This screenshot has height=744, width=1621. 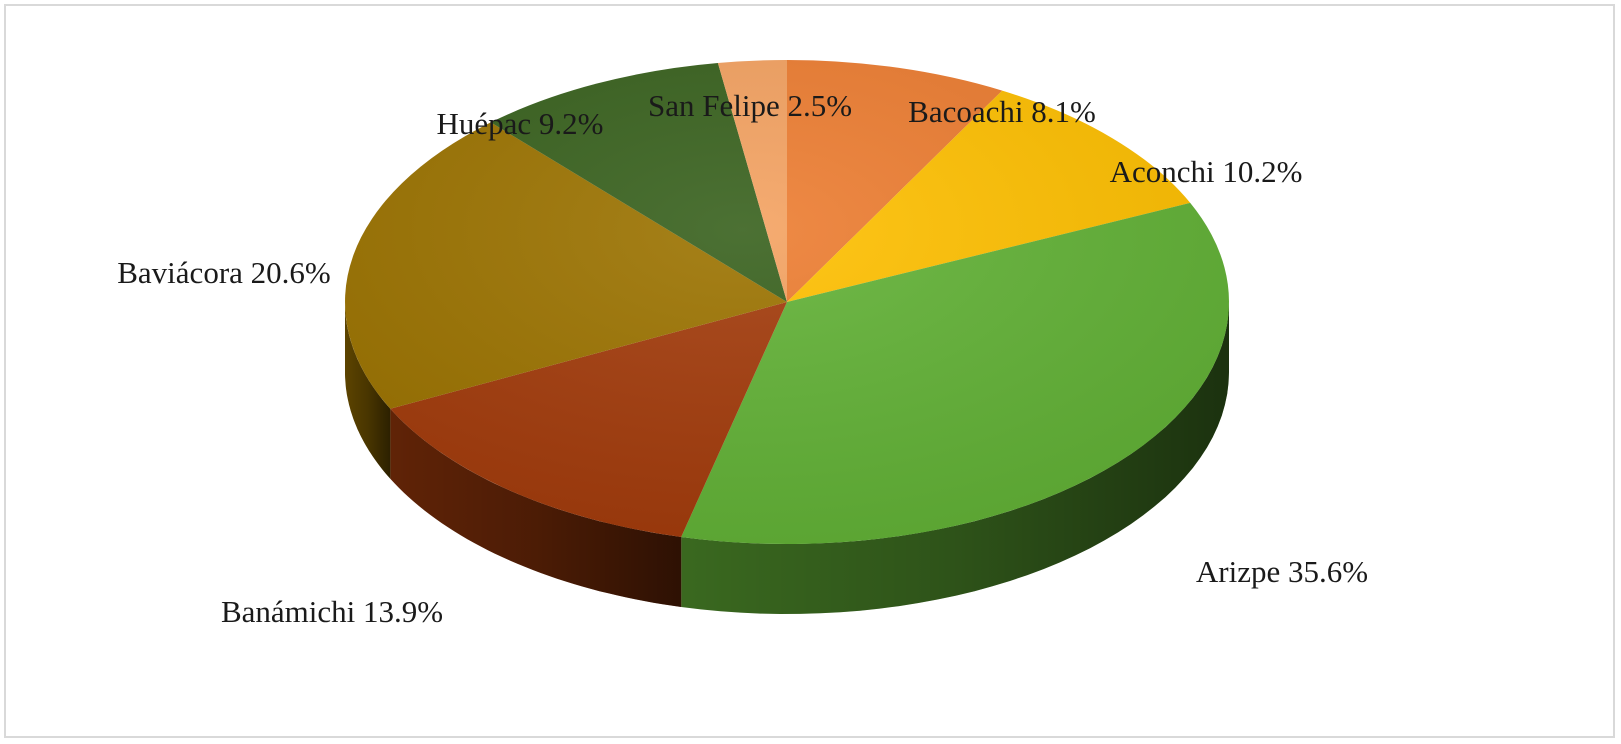 I want to click on label-aconchi: Aconchi 10.2%, so click(x=1206, y=171).